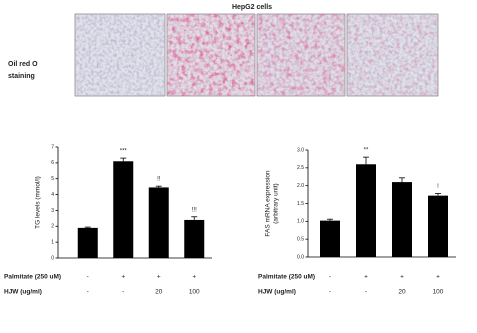  Describe the element at coordinates (300, 186) in the screenshot. I see `y-tick-label: 2.0` at that location.